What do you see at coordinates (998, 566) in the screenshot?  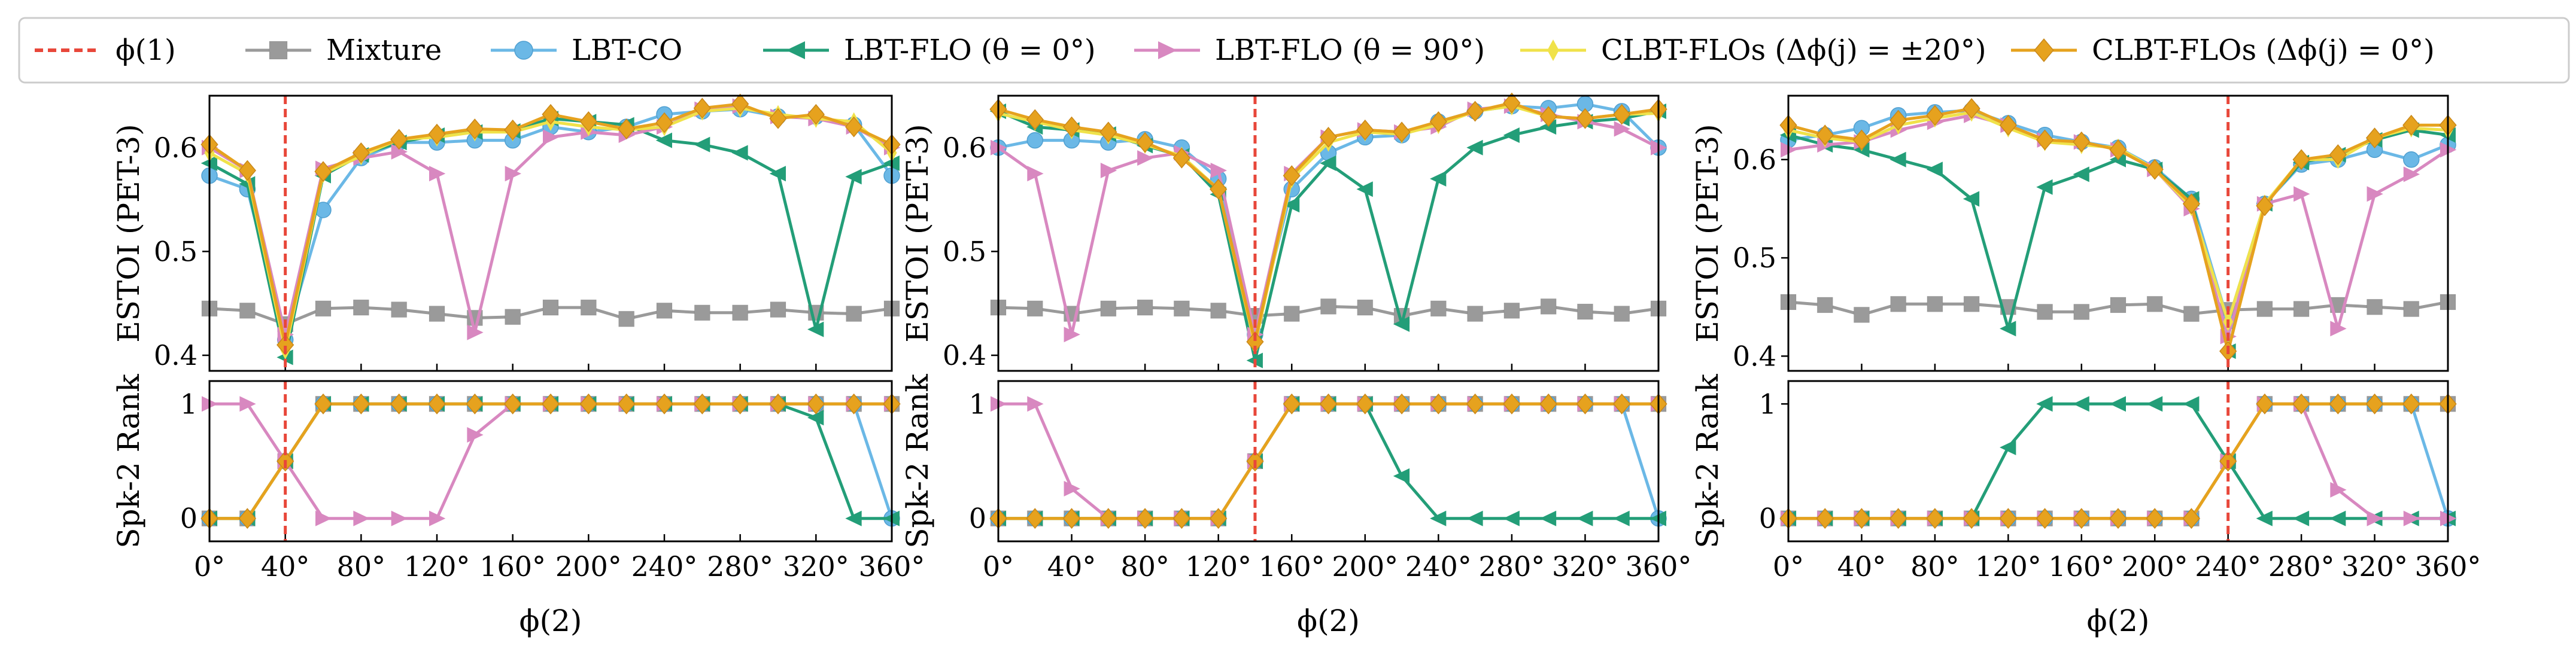 I see `x-tick-label: 0°` at bounding box center [998, 566].